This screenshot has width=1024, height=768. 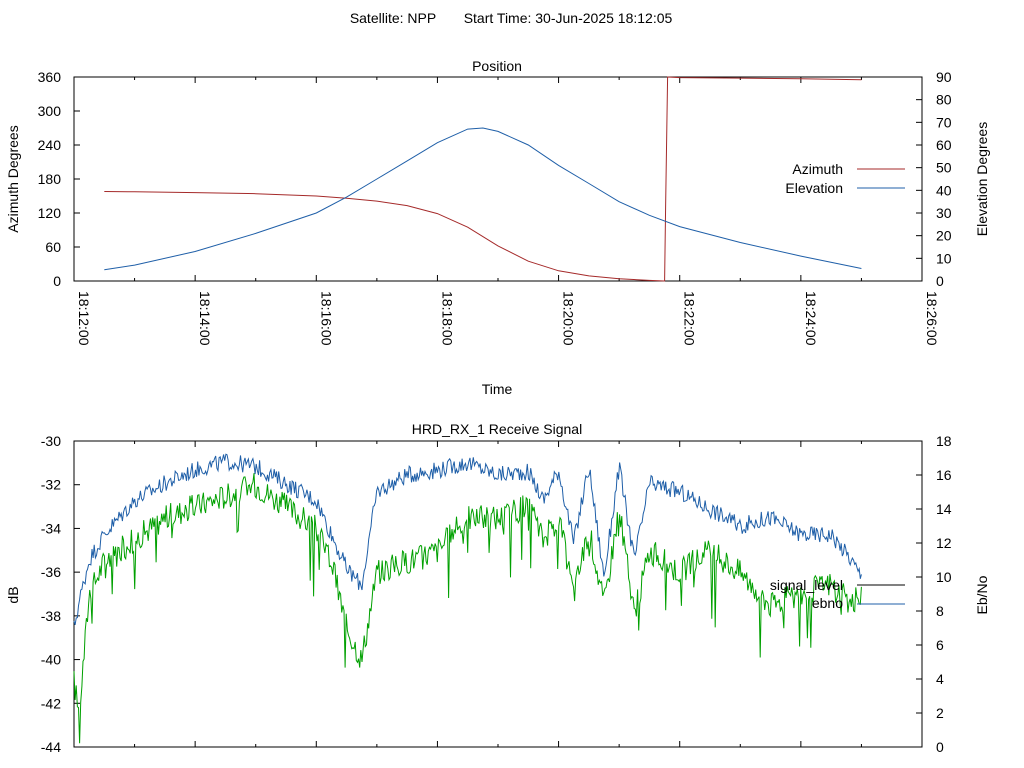 What do you see at coordinates (944, 543) in the screenshot?
I see `y2-tick-label: 12` at bounding box center [944, 543].